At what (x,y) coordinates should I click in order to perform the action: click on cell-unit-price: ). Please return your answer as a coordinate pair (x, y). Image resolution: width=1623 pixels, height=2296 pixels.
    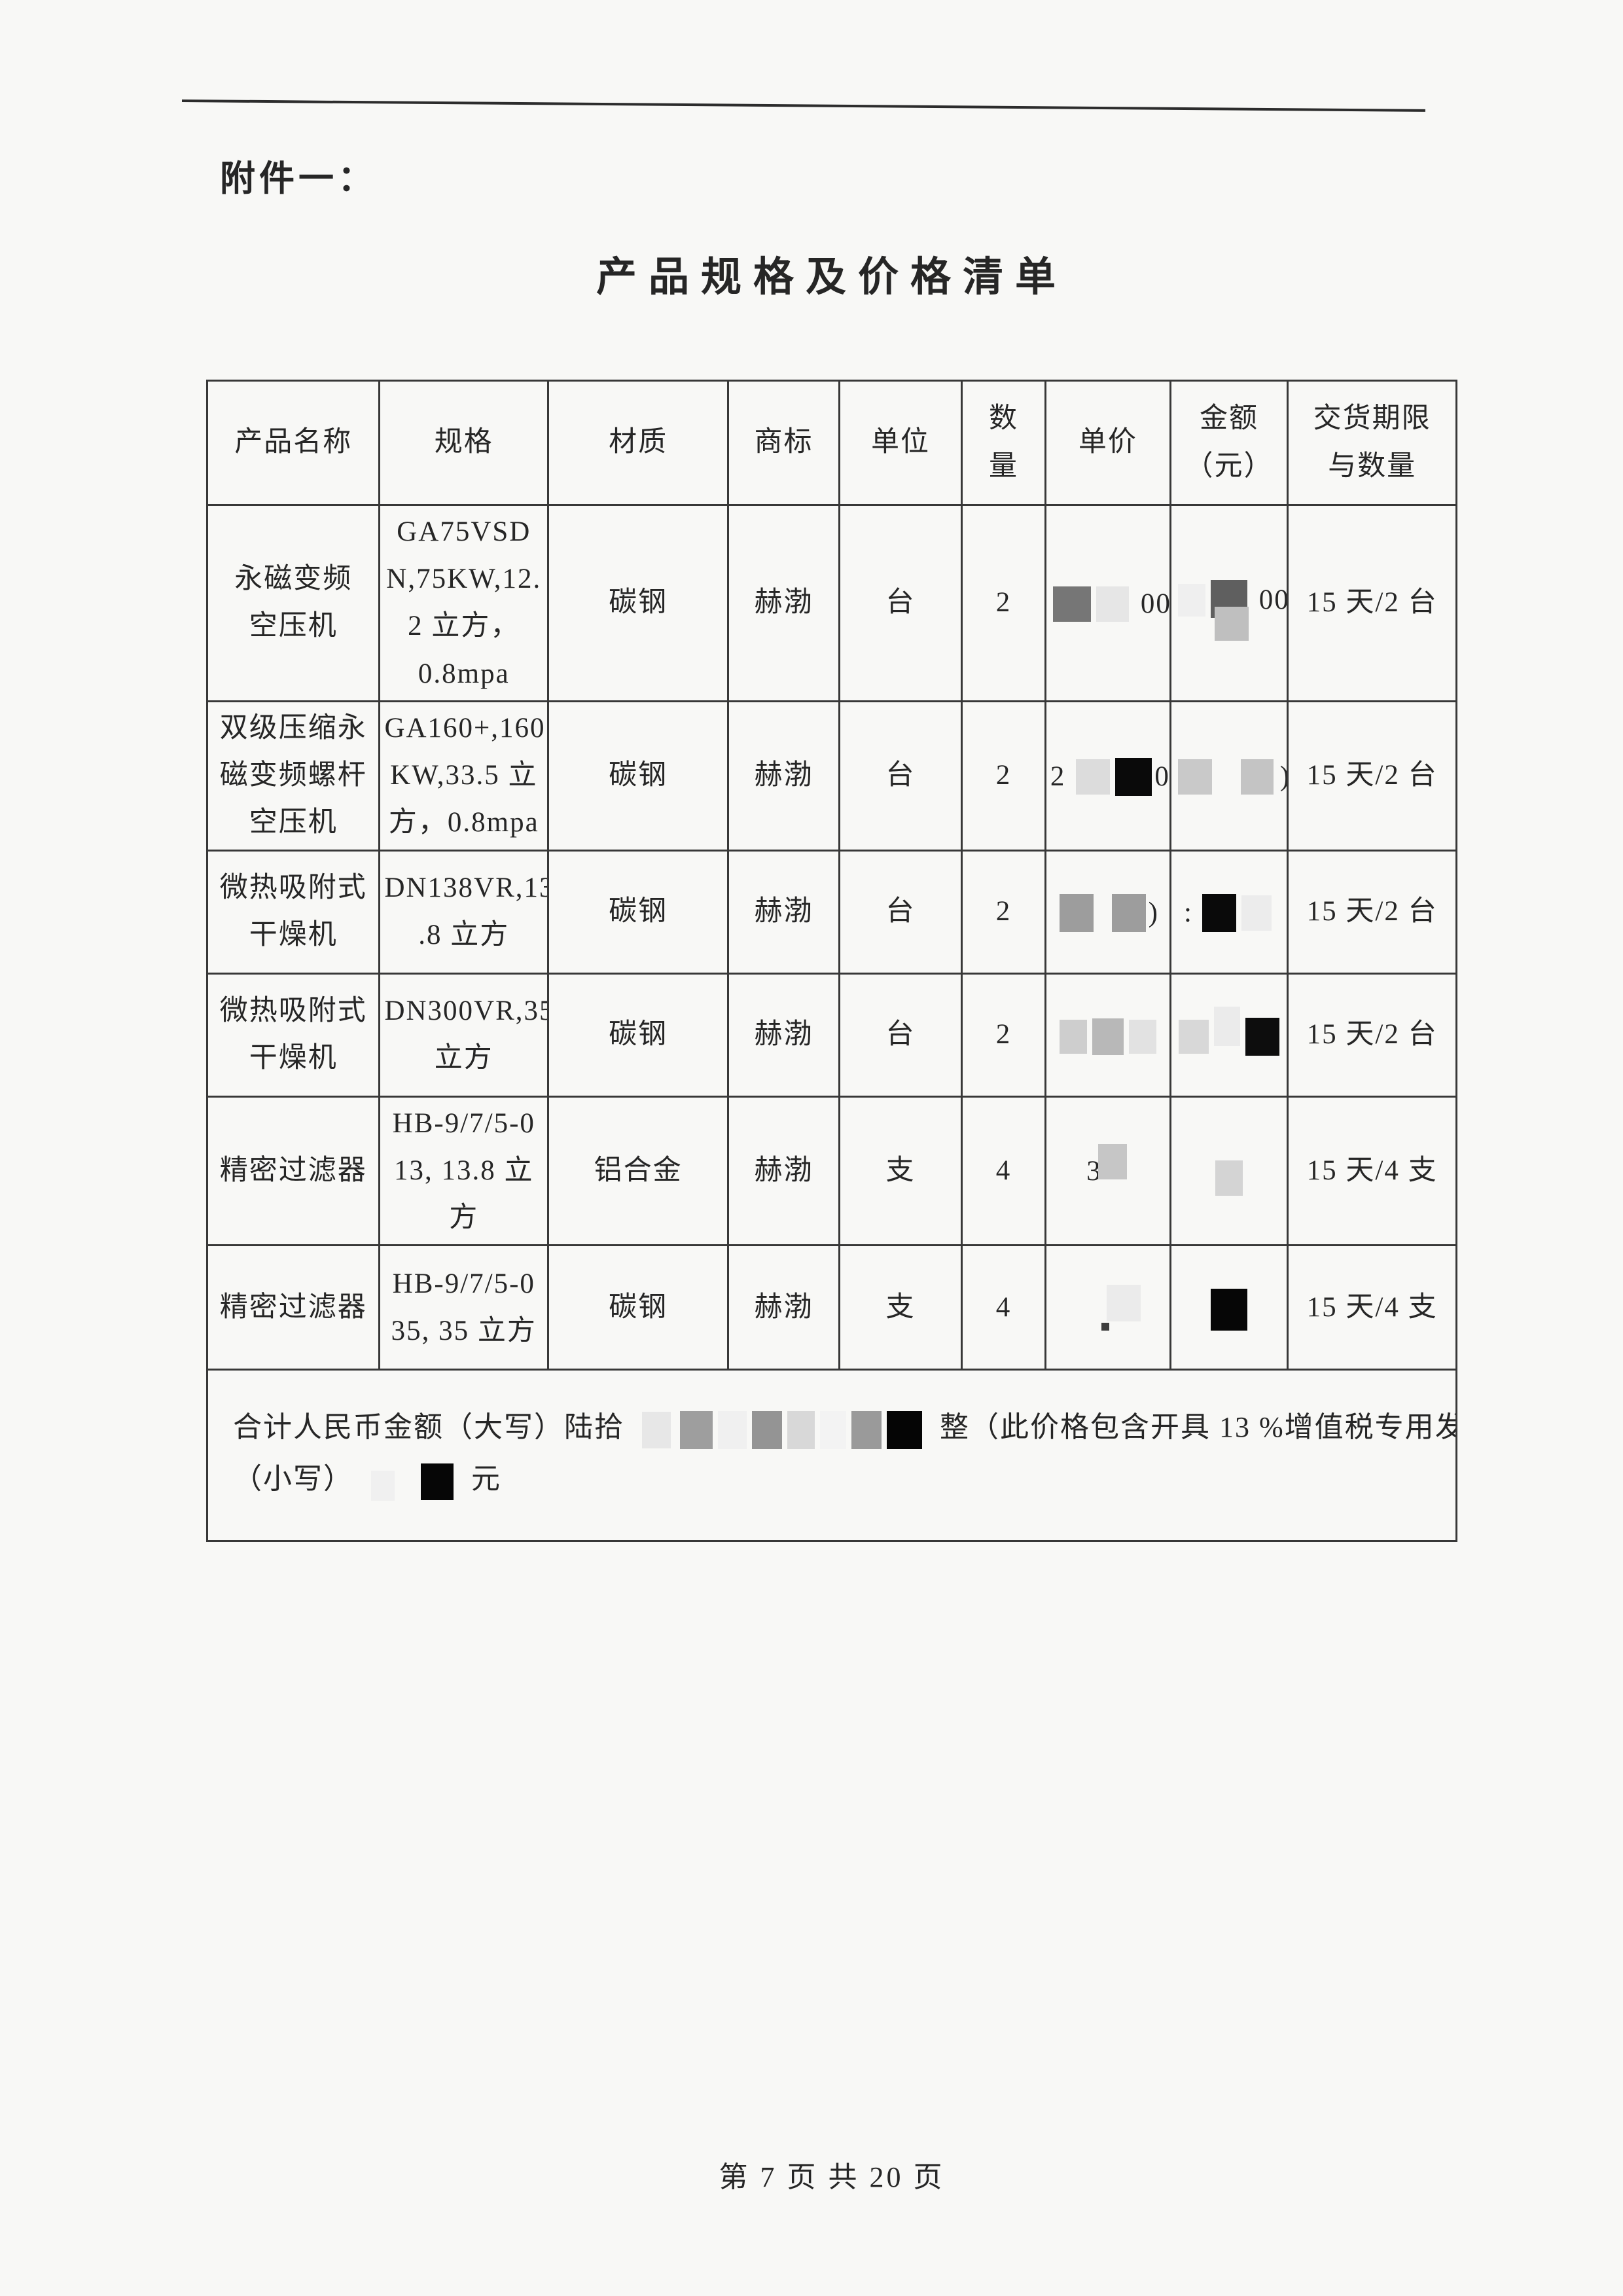
    Looking at the image, I should click on (1107, 912).